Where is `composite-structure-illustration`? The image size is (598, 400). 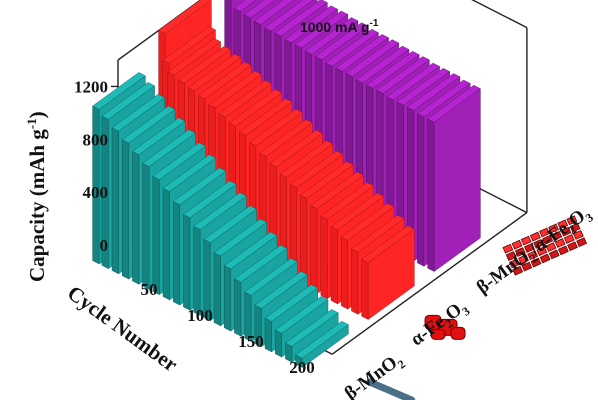
composite-structure-illustration is located at coordinates (545, 245).